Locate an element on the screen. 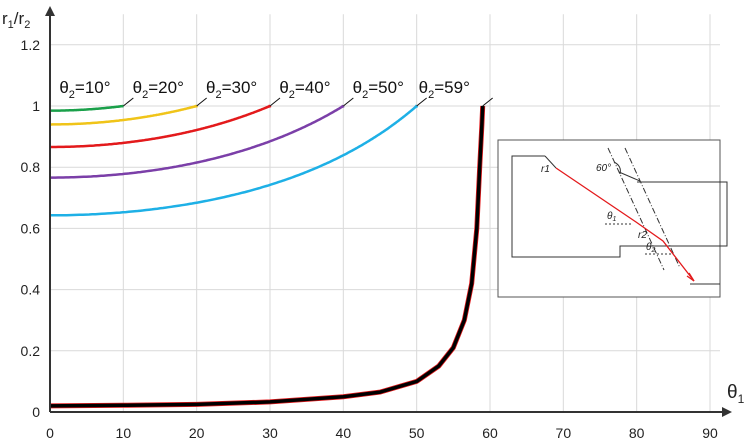 This screenshot has height=444, width=754. series-label-theta2-30: θ2=30° is located at coordinates (231, 89).